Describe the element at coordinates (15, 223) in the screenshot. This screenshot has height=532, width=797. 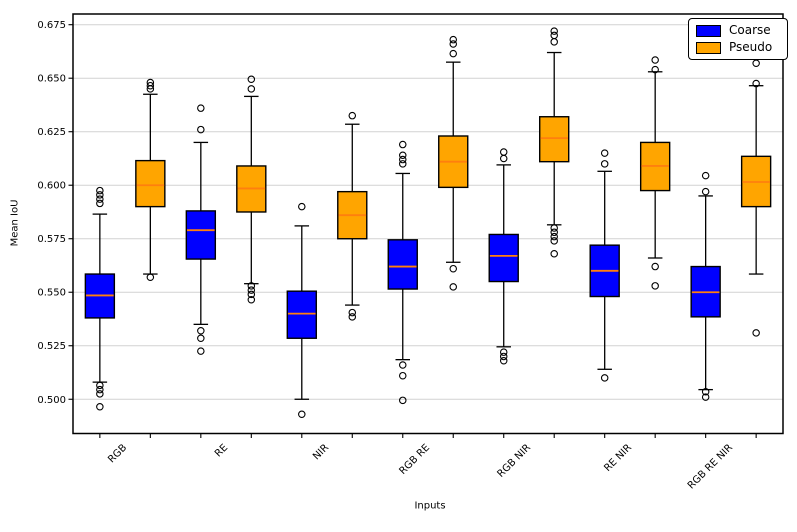
I see `y-axis-title: Mean IoU` at that location.